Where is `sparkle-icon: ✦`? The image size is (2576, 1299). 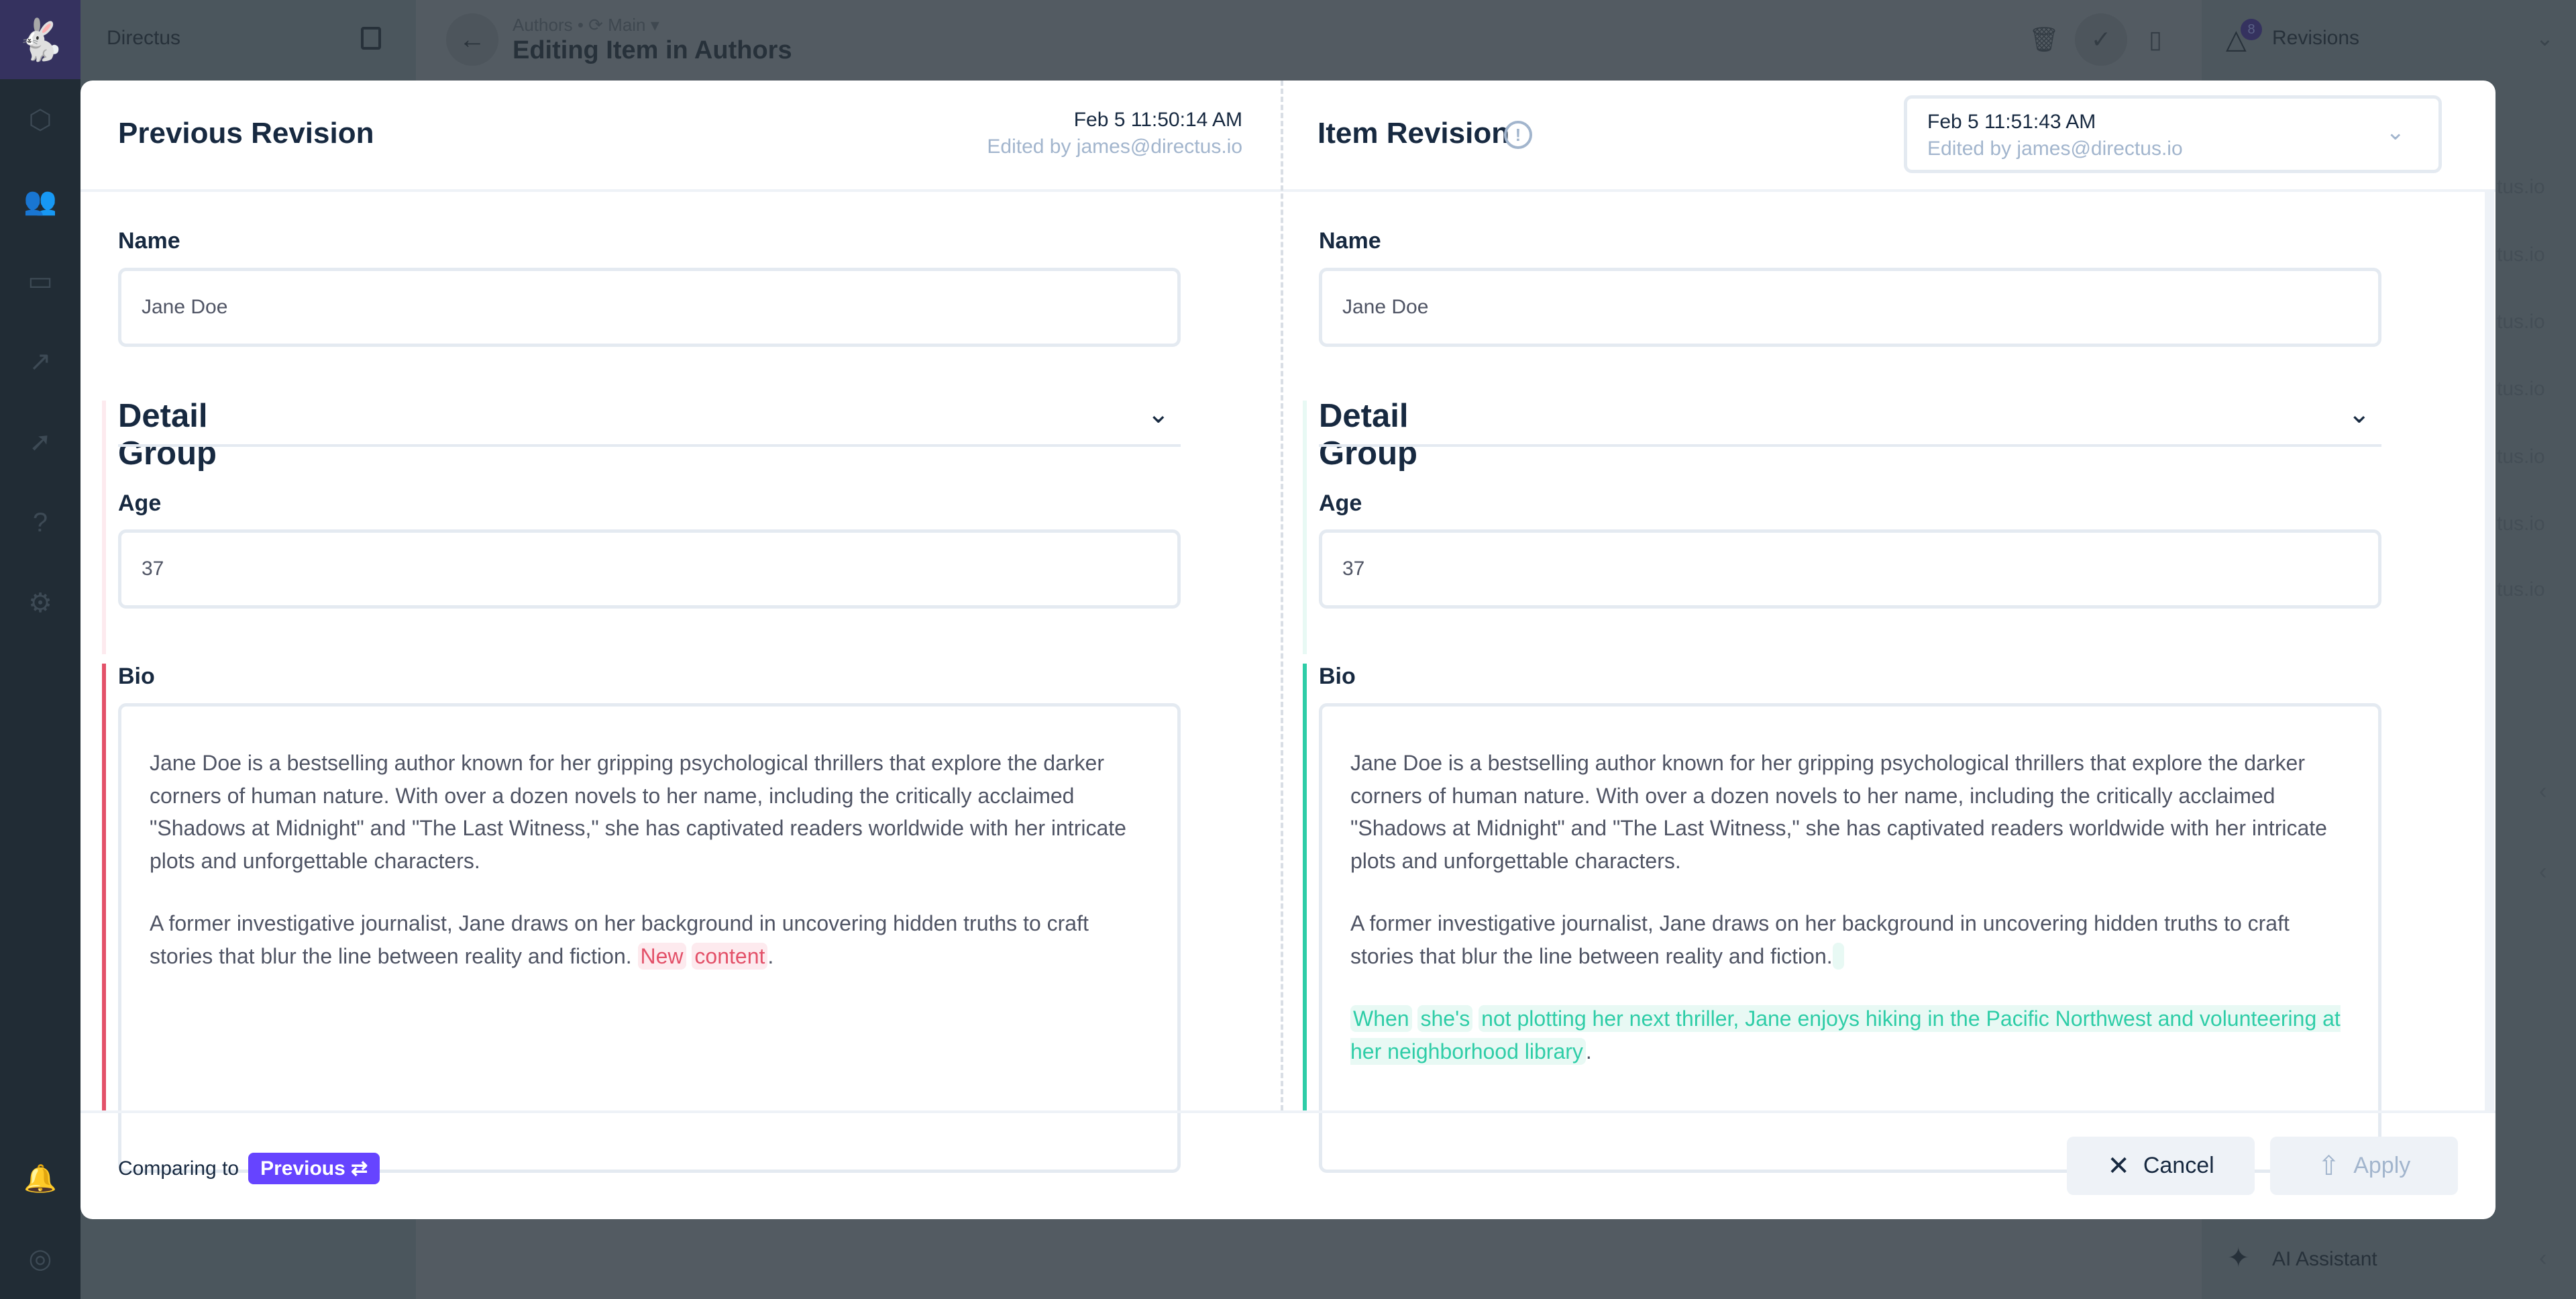
sparkle-icon: ✦ is located at coordinates (2238, 1258).